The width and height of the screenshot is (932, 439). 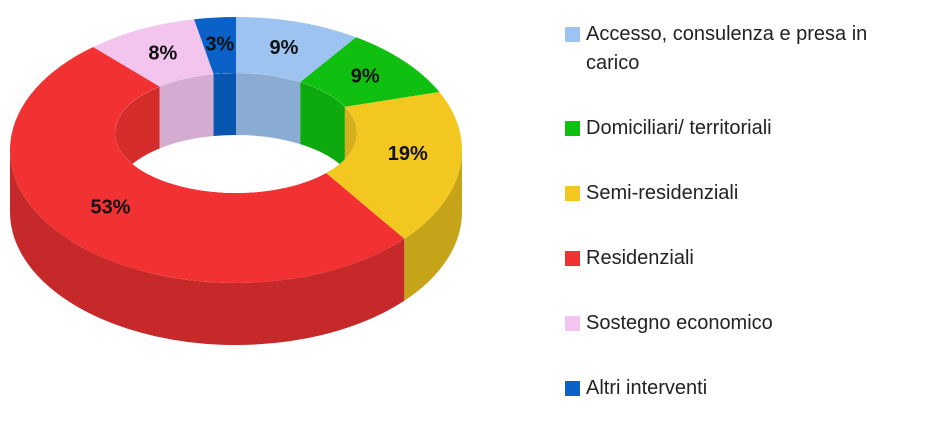 What do you see at coordinates (662, 193) in the screenshot?
I see `legend-label: Semi-residenziali` at bounding box center [662, 193].